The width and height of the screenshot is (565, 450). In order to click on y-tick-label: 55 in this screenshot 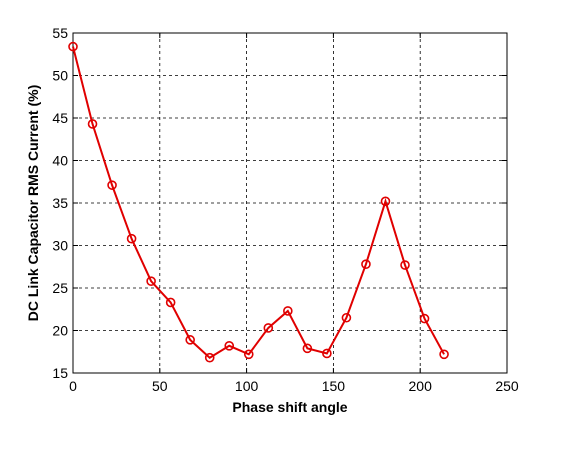, I will do `click(60, 33)`.